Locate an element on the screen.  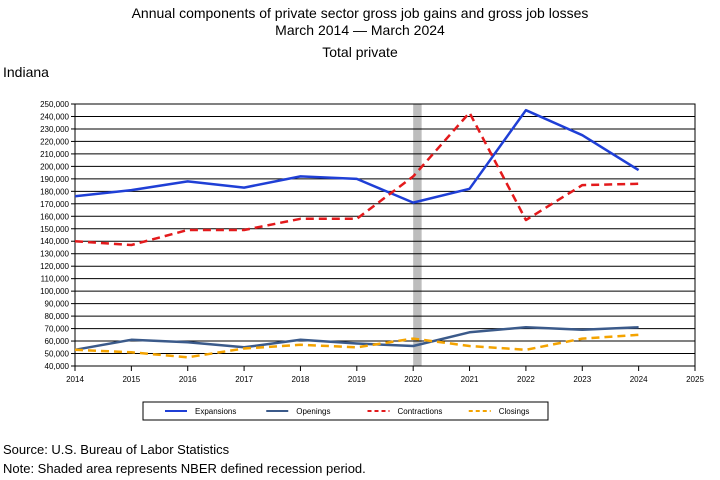
y-tick-label: 60,000 is located at coordinates (57, 341).